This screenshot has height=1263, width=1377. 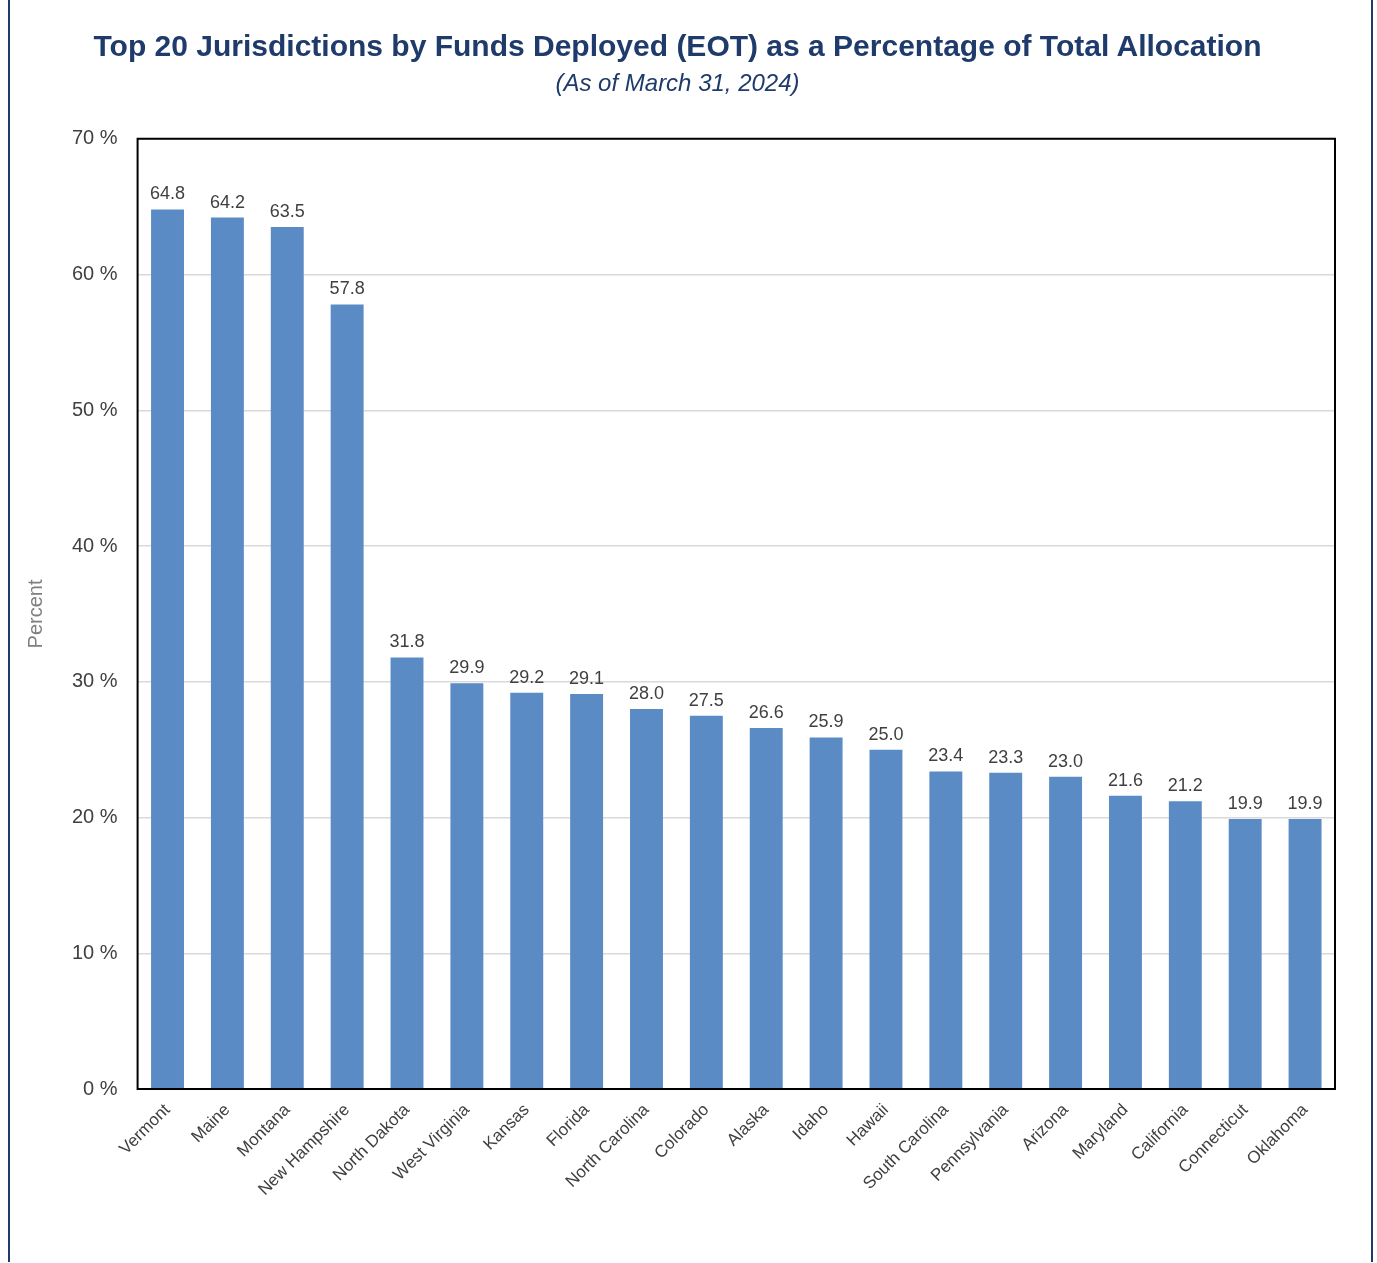 What do you see at coordinates (94, 951) in the screenshot?
I see `y-tick-label: 10 %` at bounding box center [94, 951].